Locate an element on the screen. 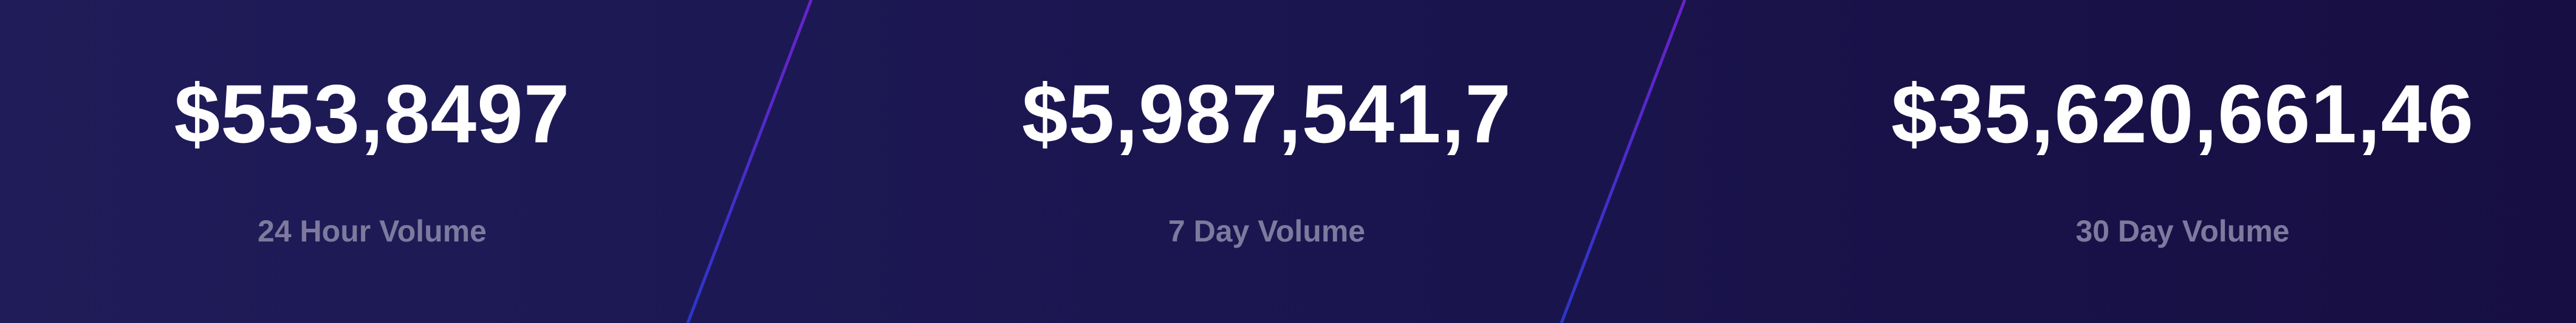 Image resolution: width=2576 pixels, height=323 pixels. stat-label: 30 Day Volume is located at coordinates (2182, 231).